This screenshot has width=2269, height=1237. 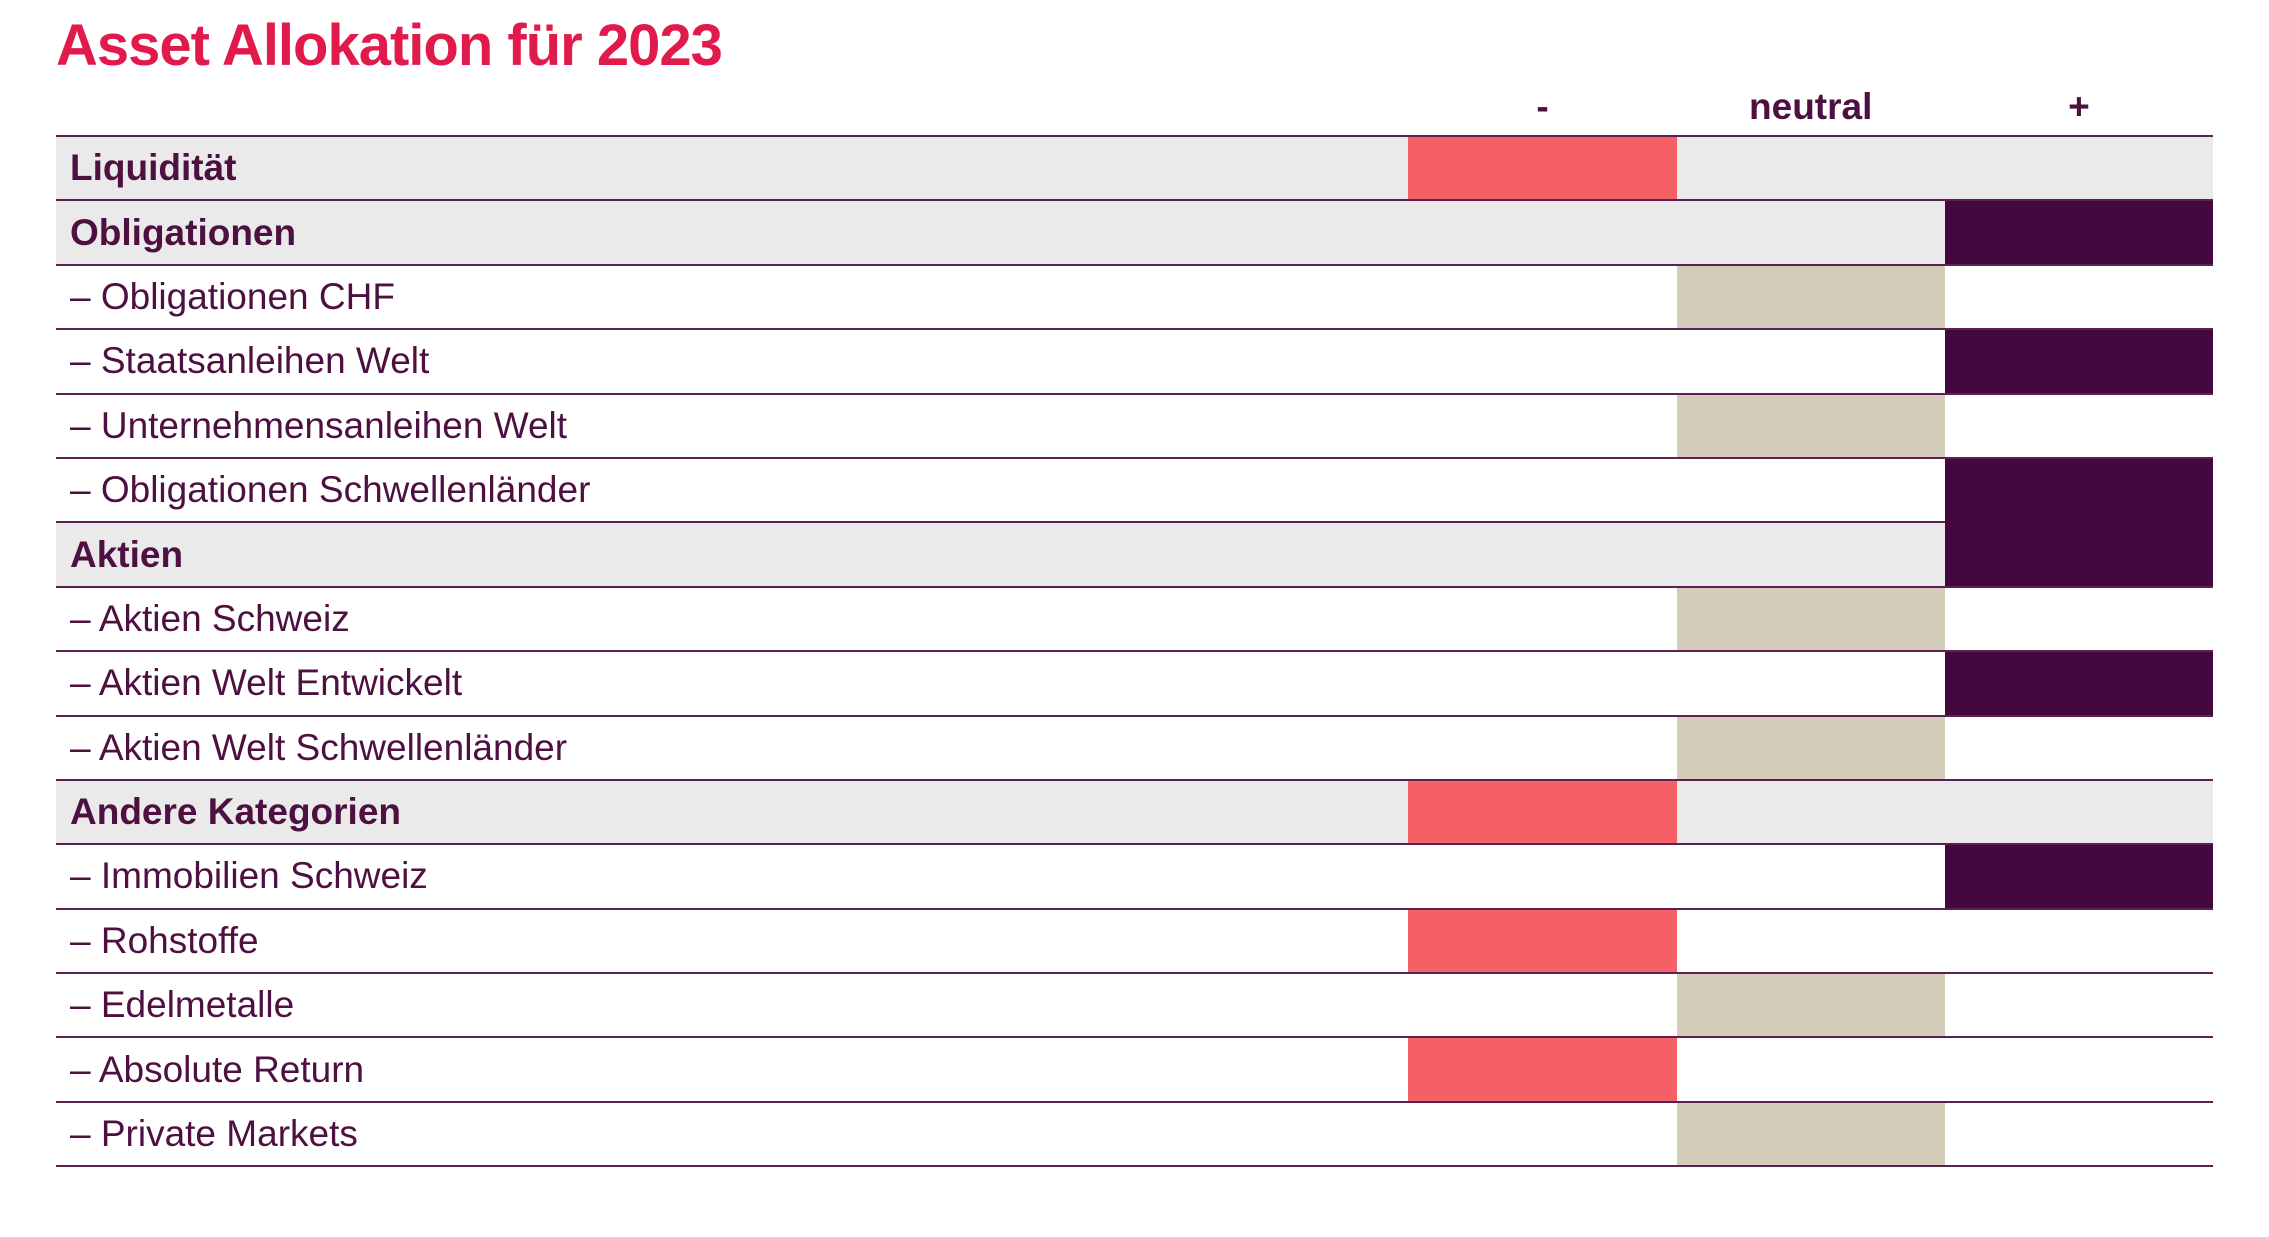 I want to click on row-label: – Aktien Schweiz, so click(x=210, y=618).